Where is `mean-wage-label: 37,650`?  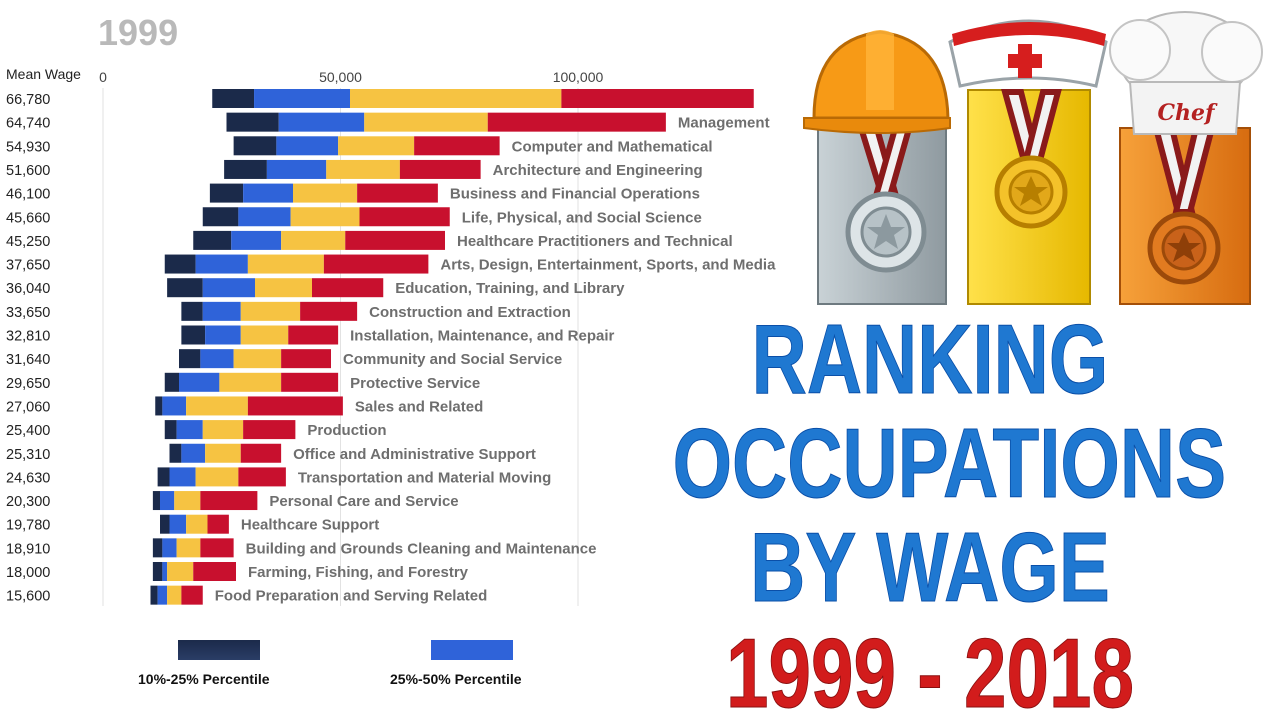
mean-wage-label: 37,650 is located at coordinates (28, 266).